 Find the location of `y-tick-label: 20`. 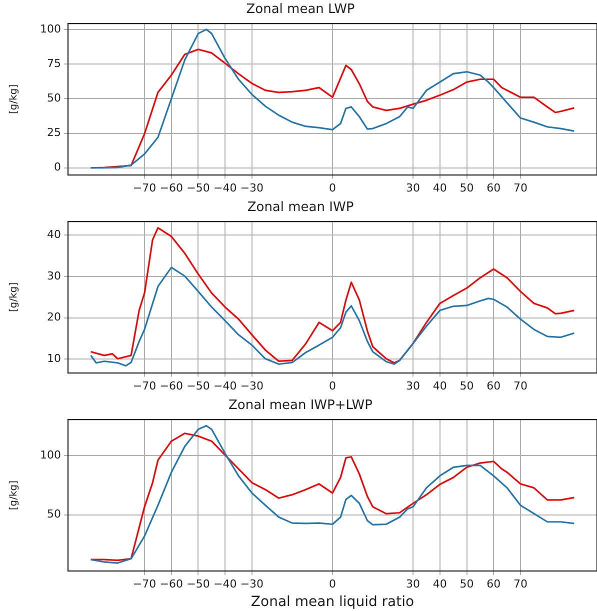

y-tick-label: 20 is located at coordinates (54, 317).